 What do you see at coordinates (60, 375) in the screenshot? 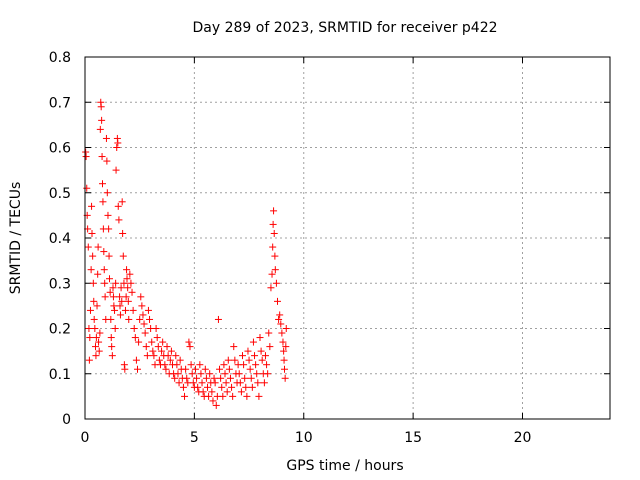
I see `y-tick-label: 0.1` at bounding box center [60, 375].